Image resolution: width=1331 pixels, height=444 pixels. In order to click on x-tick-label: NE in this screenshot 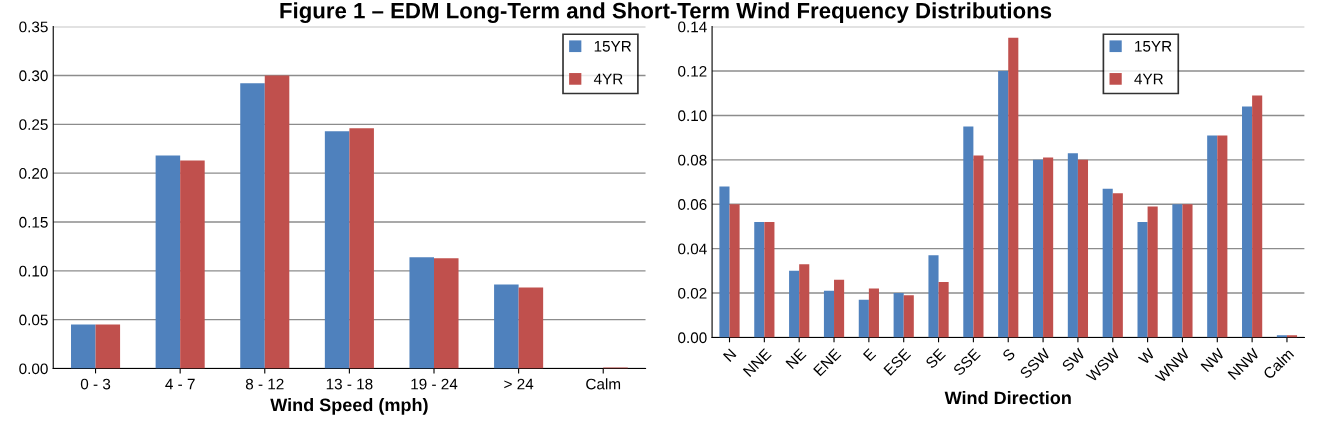, I will do `click(796, 359)`.